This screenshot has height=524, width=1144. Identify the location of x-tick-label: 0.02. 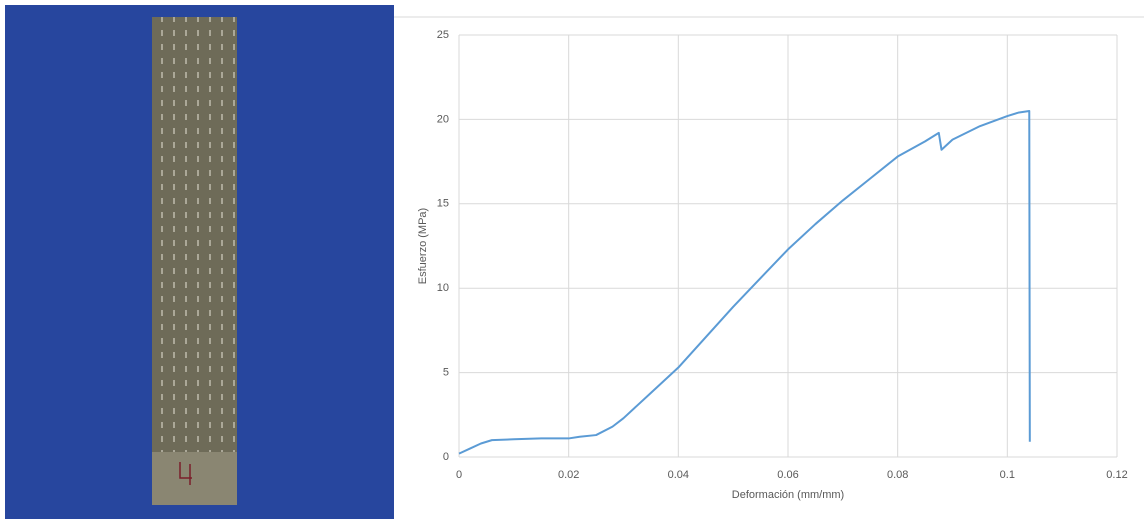
(568, 475).